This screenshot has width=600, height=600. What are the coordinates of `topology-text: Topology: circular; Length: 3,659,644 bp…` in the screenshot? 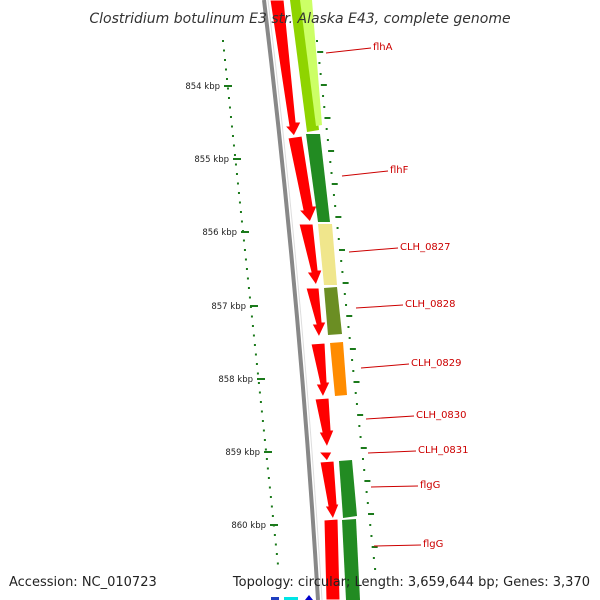 It's located at (411, 582).